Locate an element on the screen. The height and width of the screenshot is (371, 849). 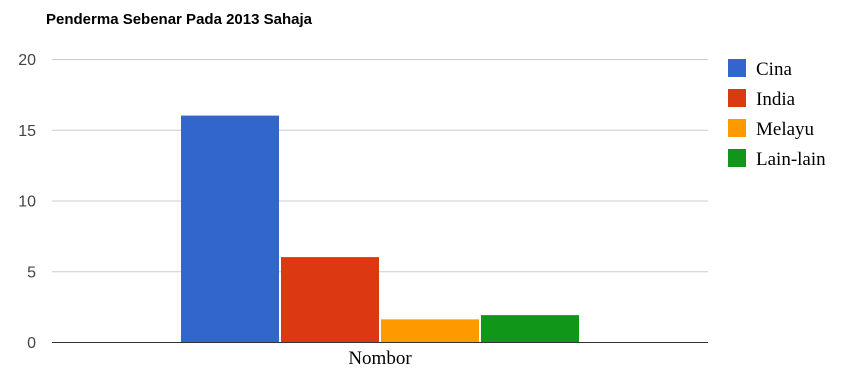
bar-melayu is located at coordinates (430, 330).